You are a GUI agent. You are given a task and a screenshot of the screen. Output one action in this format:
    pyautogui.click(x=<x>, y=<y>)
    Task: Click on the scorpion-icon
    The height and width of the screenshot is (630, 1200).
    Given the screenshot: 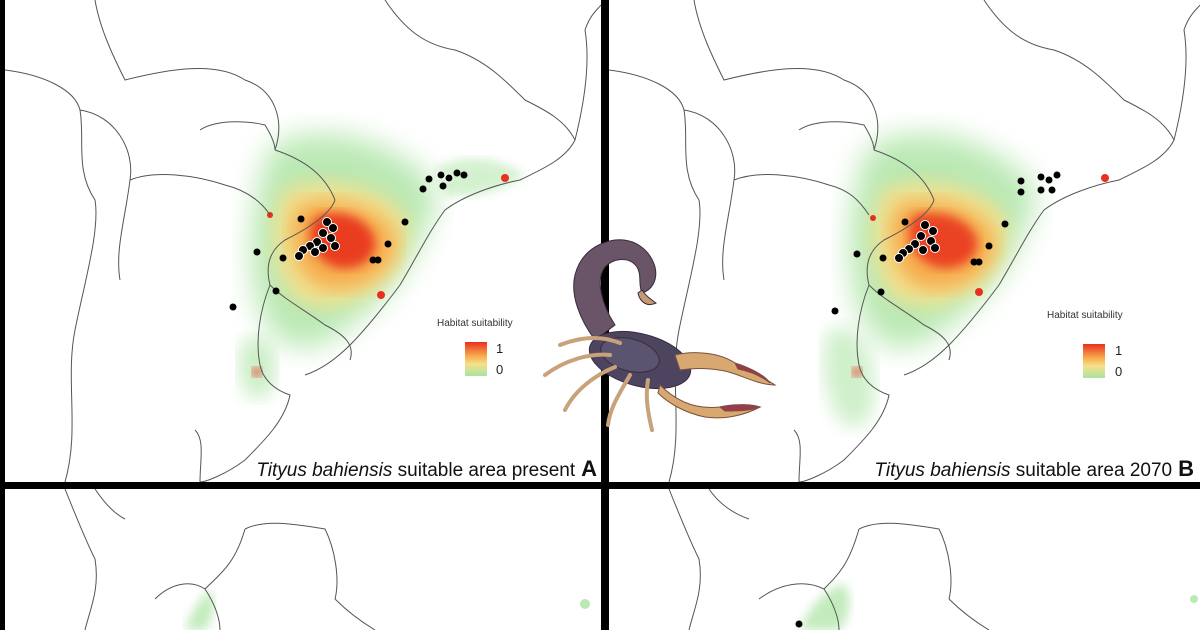 What is the action you would take?
    pyautogui.click(x=660, y=335)
    